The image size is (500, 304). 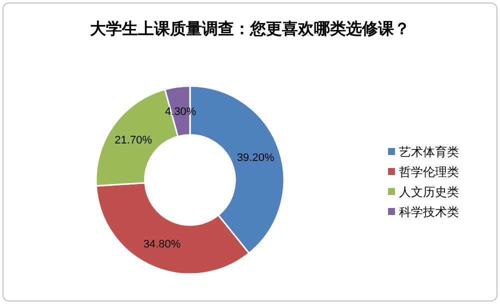 I want to click on data-label: 39.20%, so click(x=255, y=158).